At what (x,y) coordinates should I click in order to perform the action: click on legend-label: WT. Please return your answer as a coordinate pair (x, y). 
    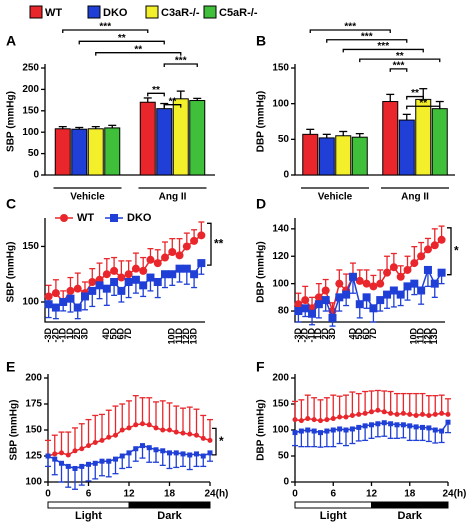
    Looking at the image, I should click on (85, 218).